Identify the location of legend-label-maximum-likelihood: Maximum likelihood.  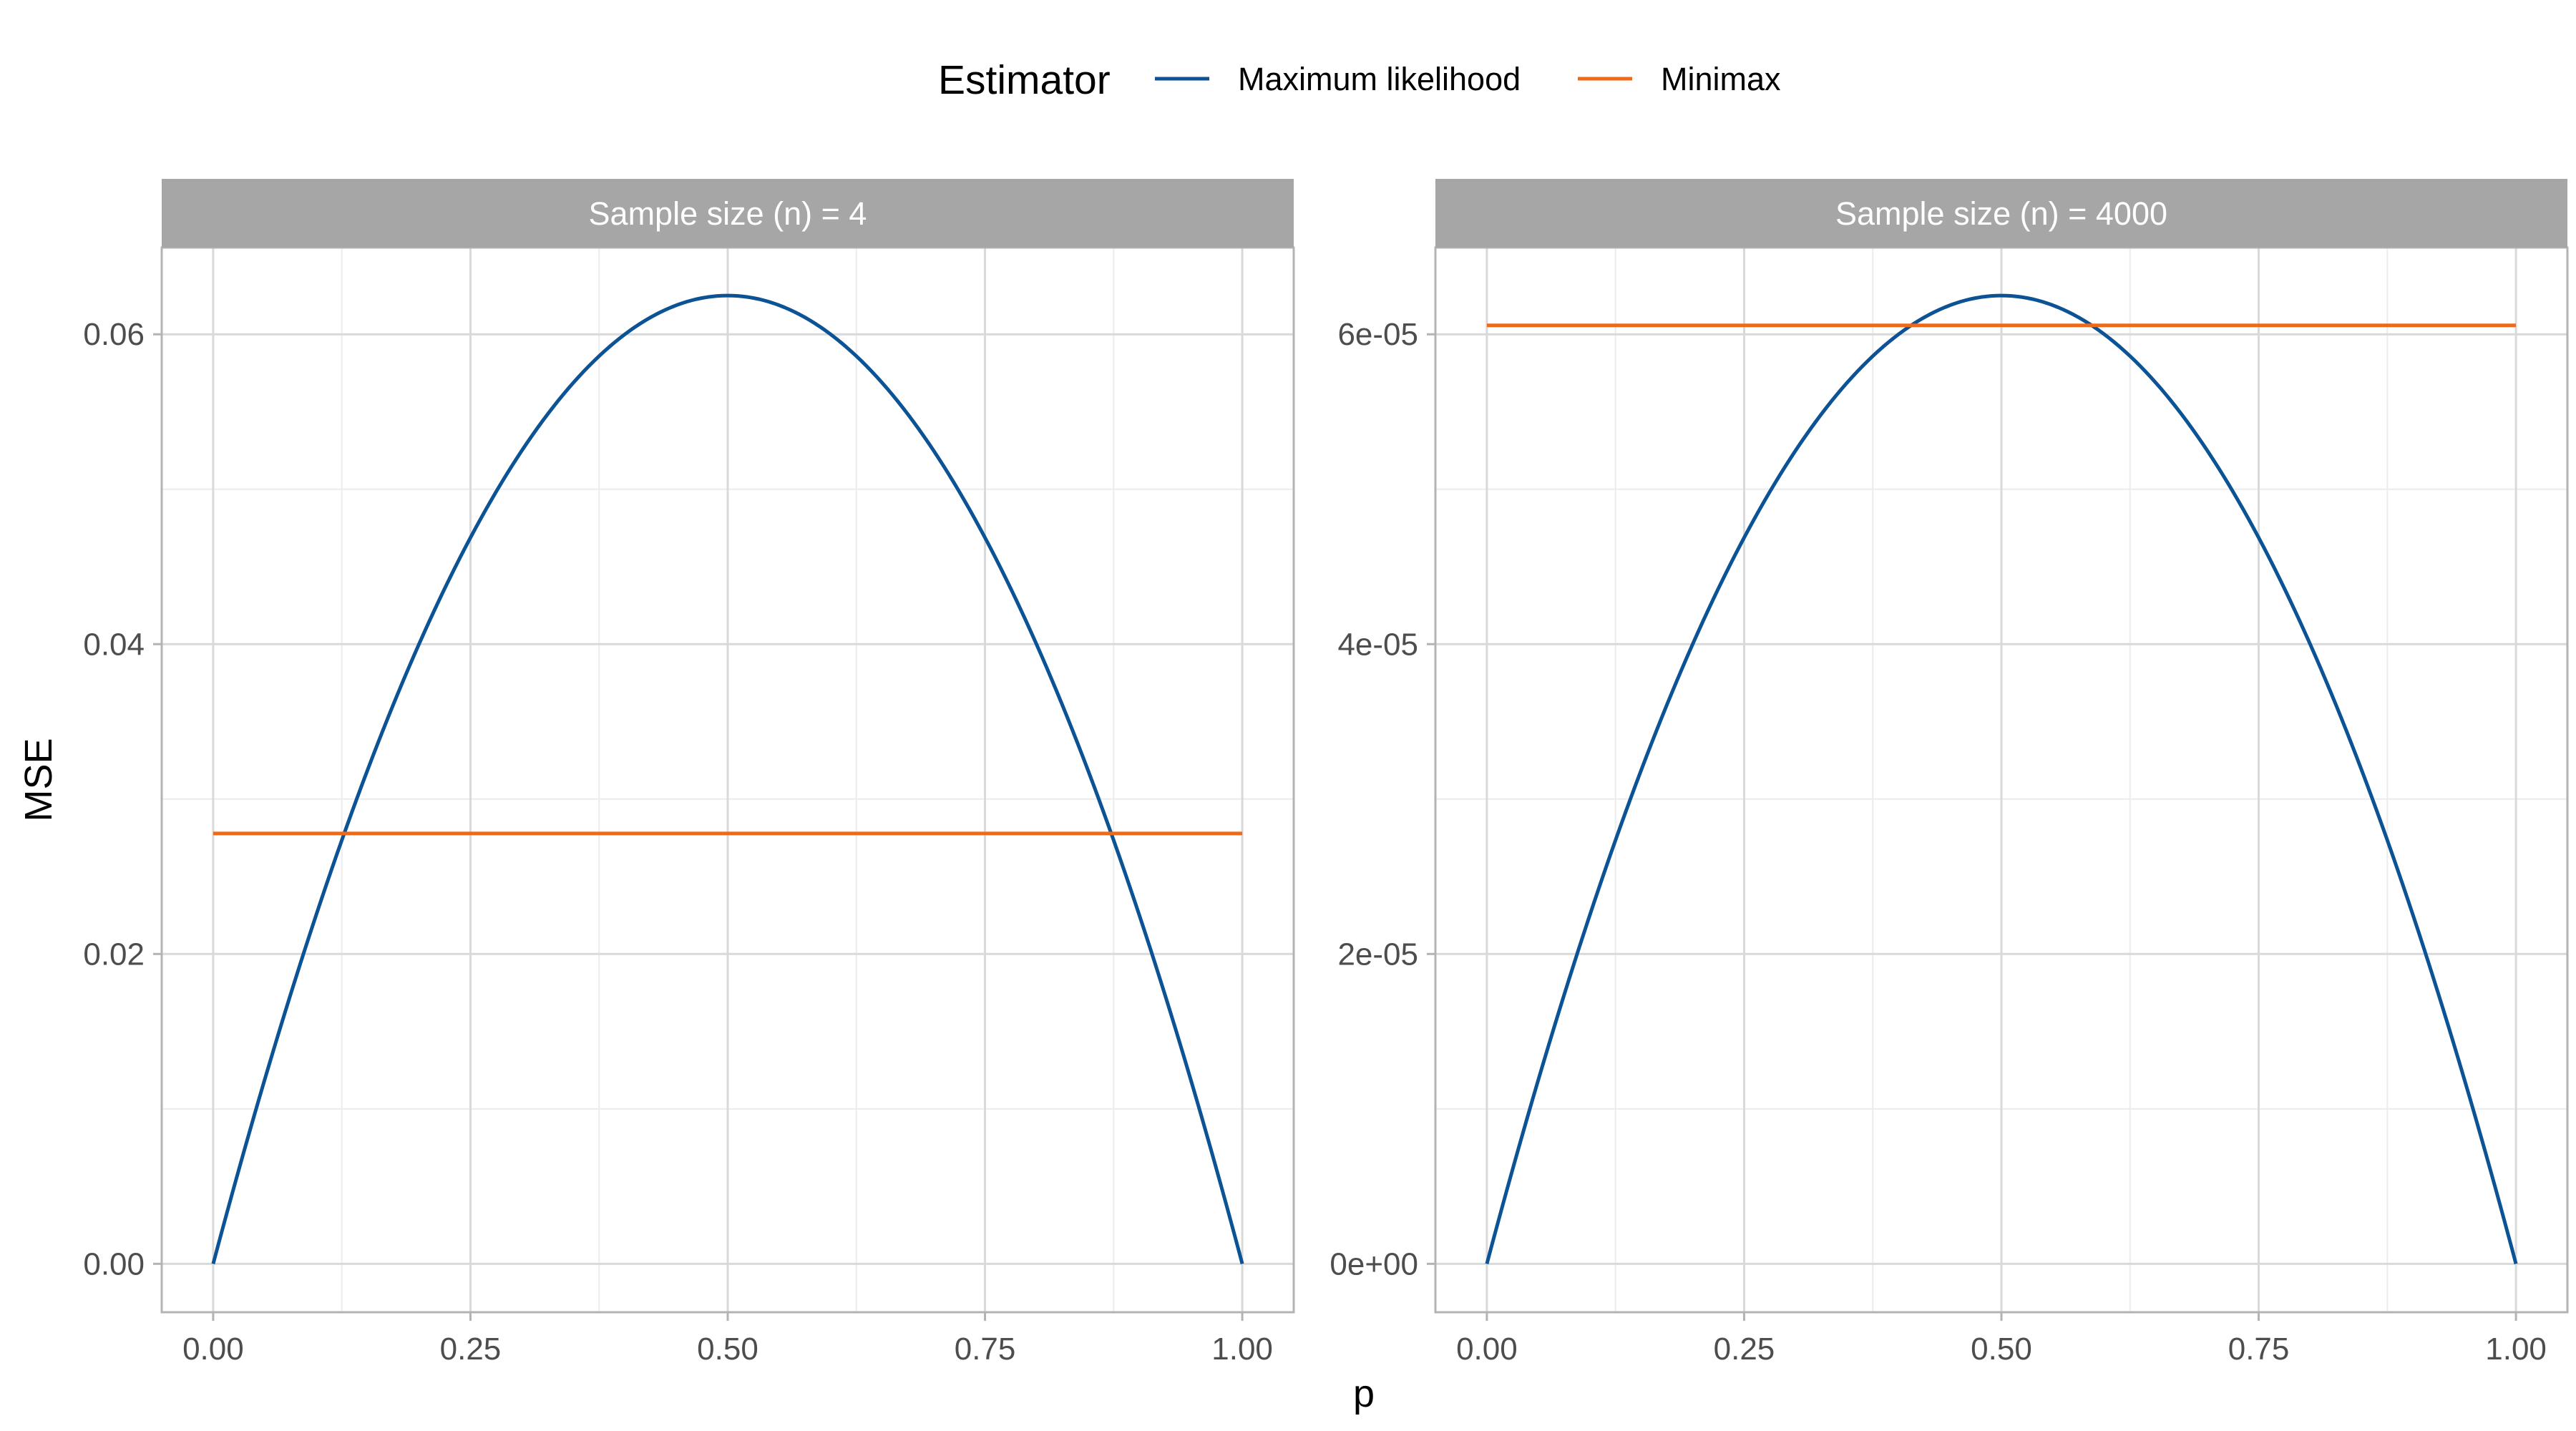
(1379, 79).